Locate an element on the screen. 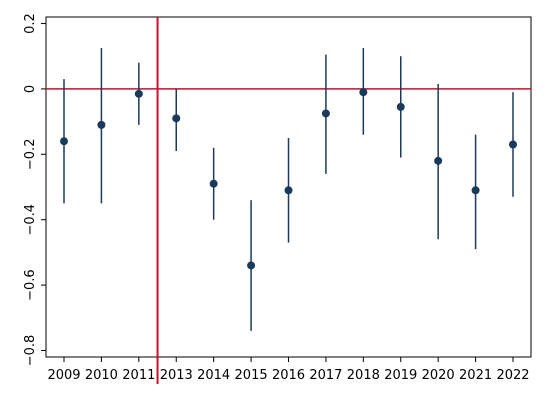 The height and width of the screenshot is (402, 550). y-tick-label: 0 is located at coordinates (30, 89).